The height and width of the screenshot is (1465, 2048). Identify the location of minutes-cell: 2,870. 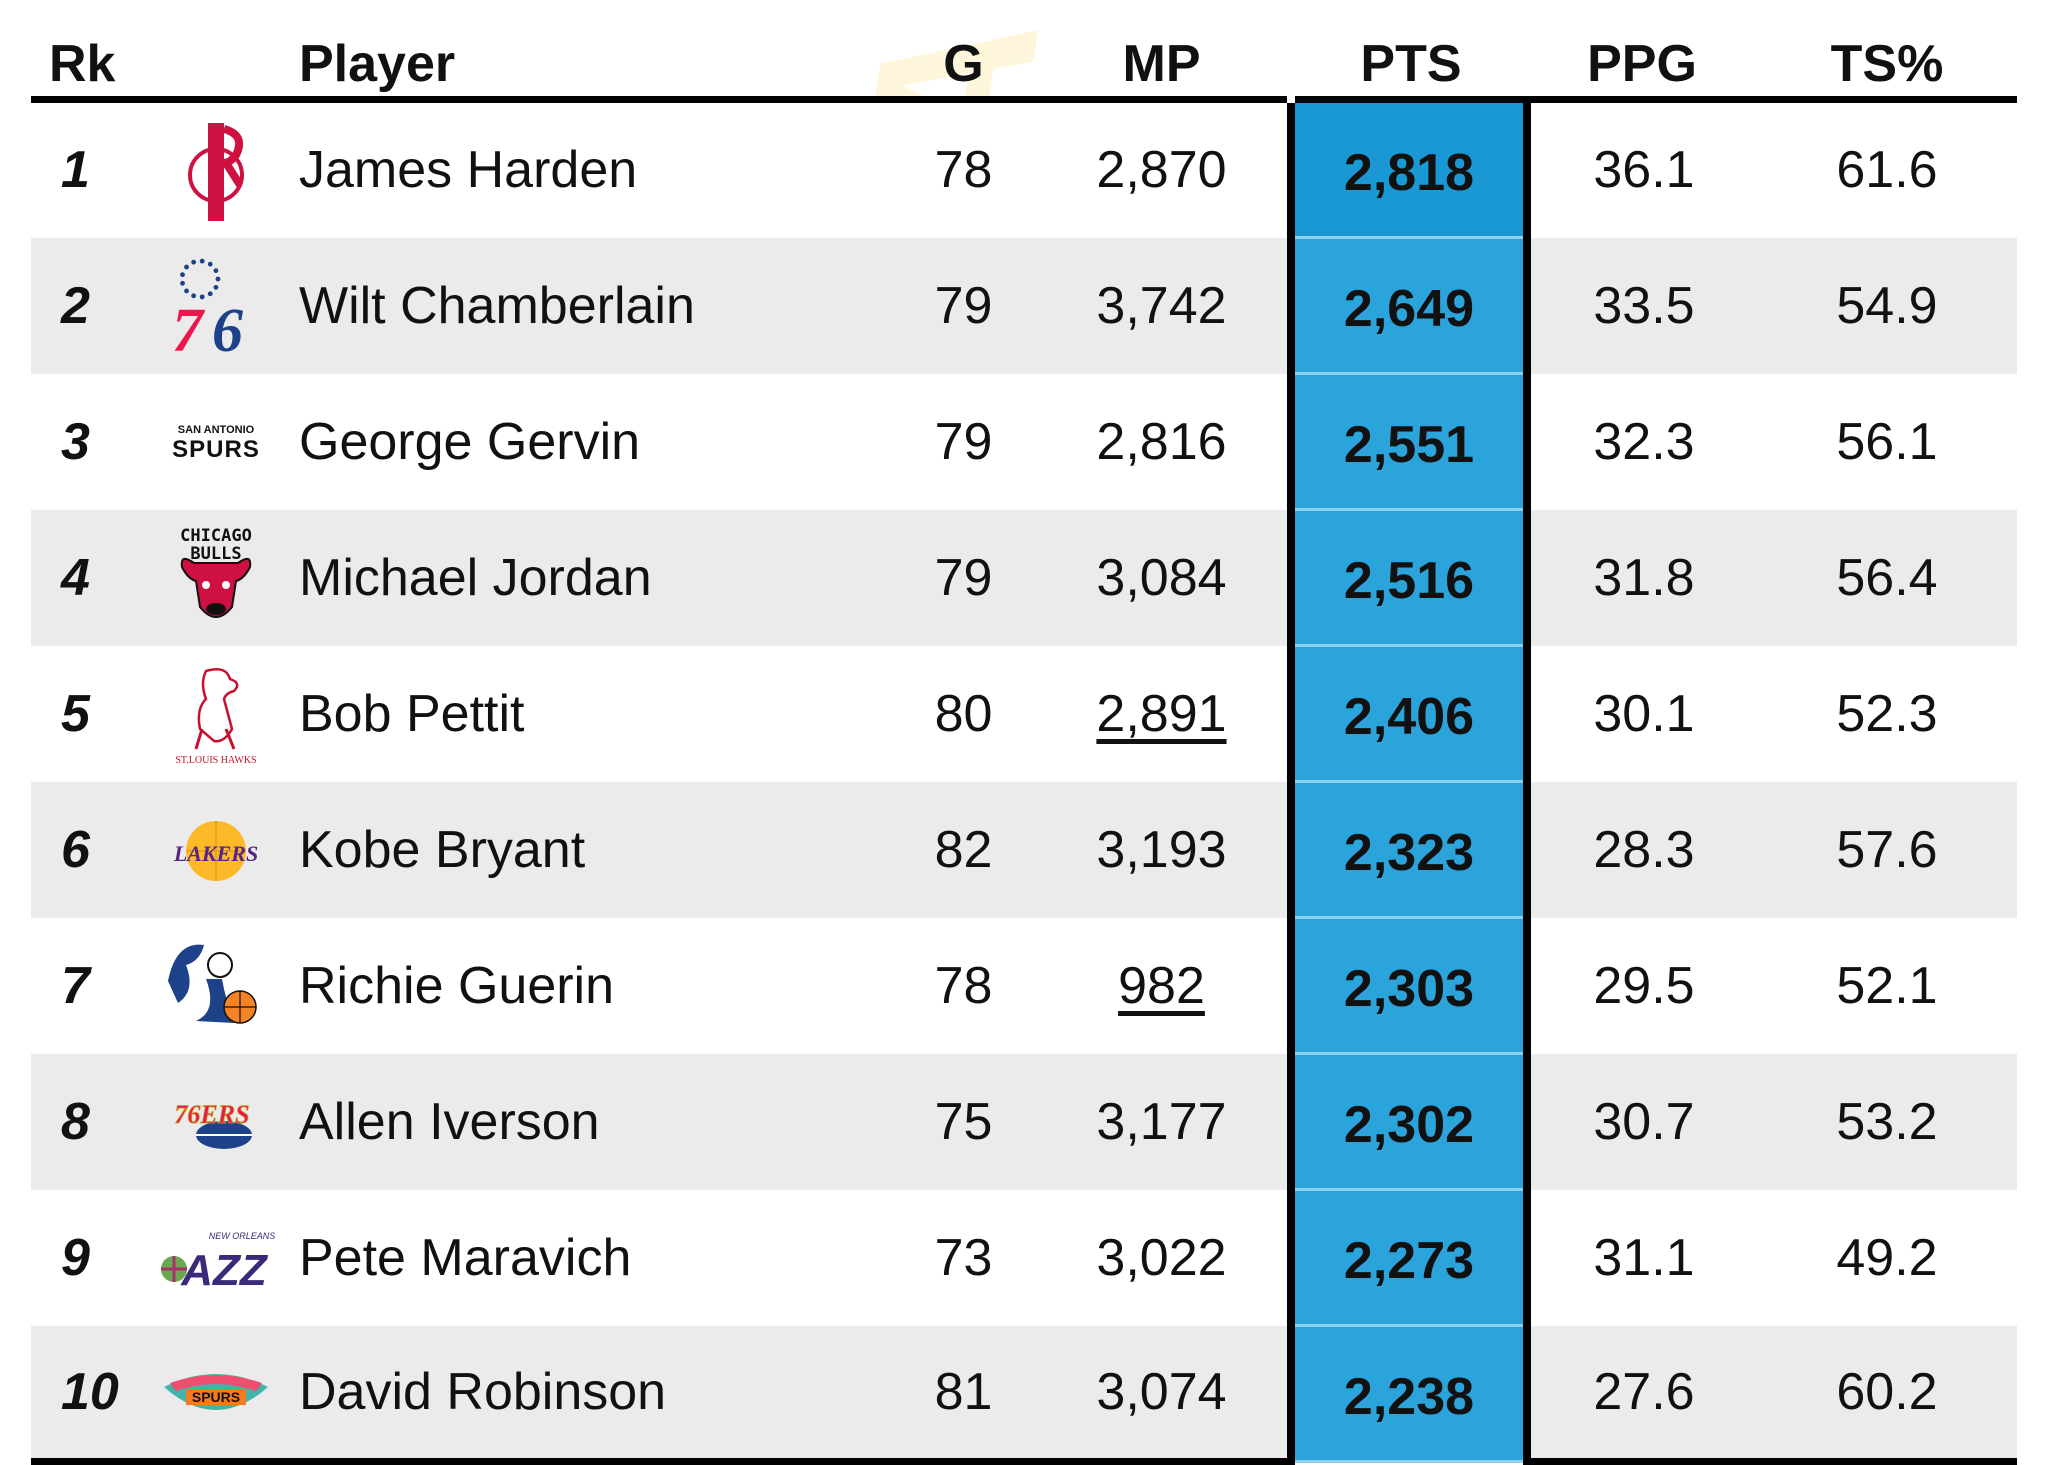
(1163, 168).